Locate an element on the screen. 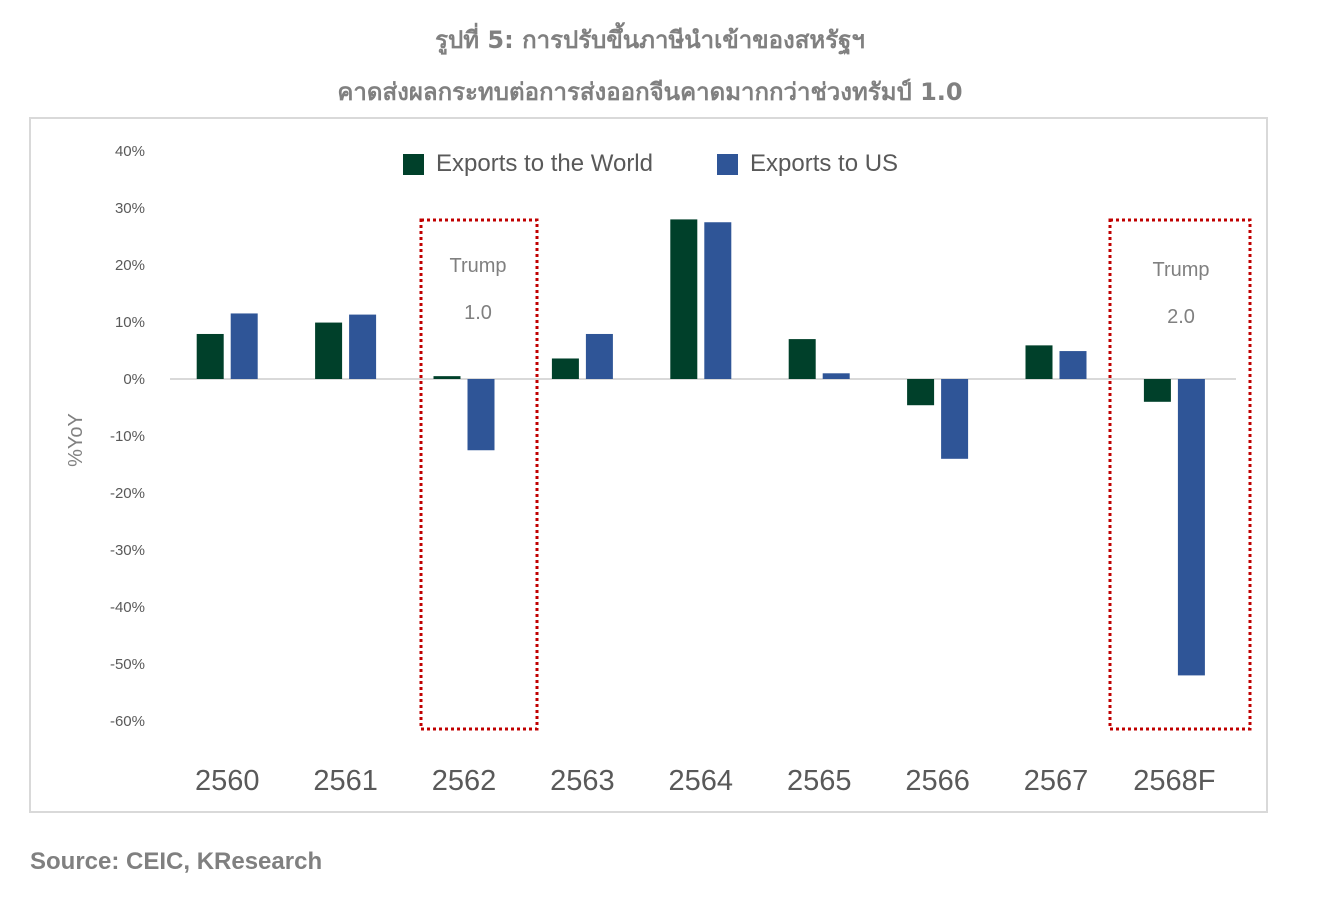 This screenshot has width=1325, height=897. annotation-label: 1.0 is located at coordinates (478, 313).